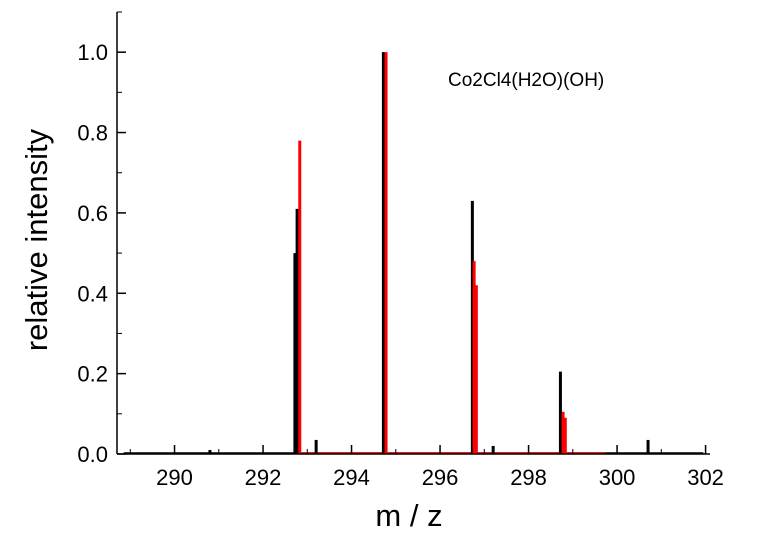 Image resolution: width=772 pixels, height=544 pixels. I want to click on y-tick-label: 0.8, so click(92, 133).